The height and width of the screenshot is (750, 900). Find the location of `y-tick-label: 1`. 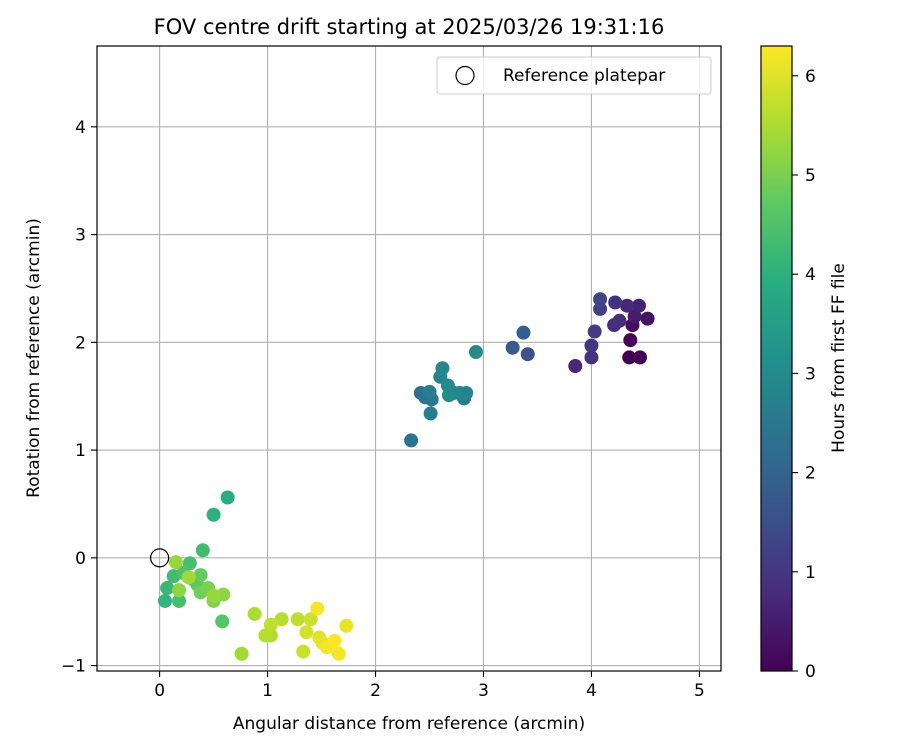

y-tick-label: 1 is located at coordinates (80, 451).